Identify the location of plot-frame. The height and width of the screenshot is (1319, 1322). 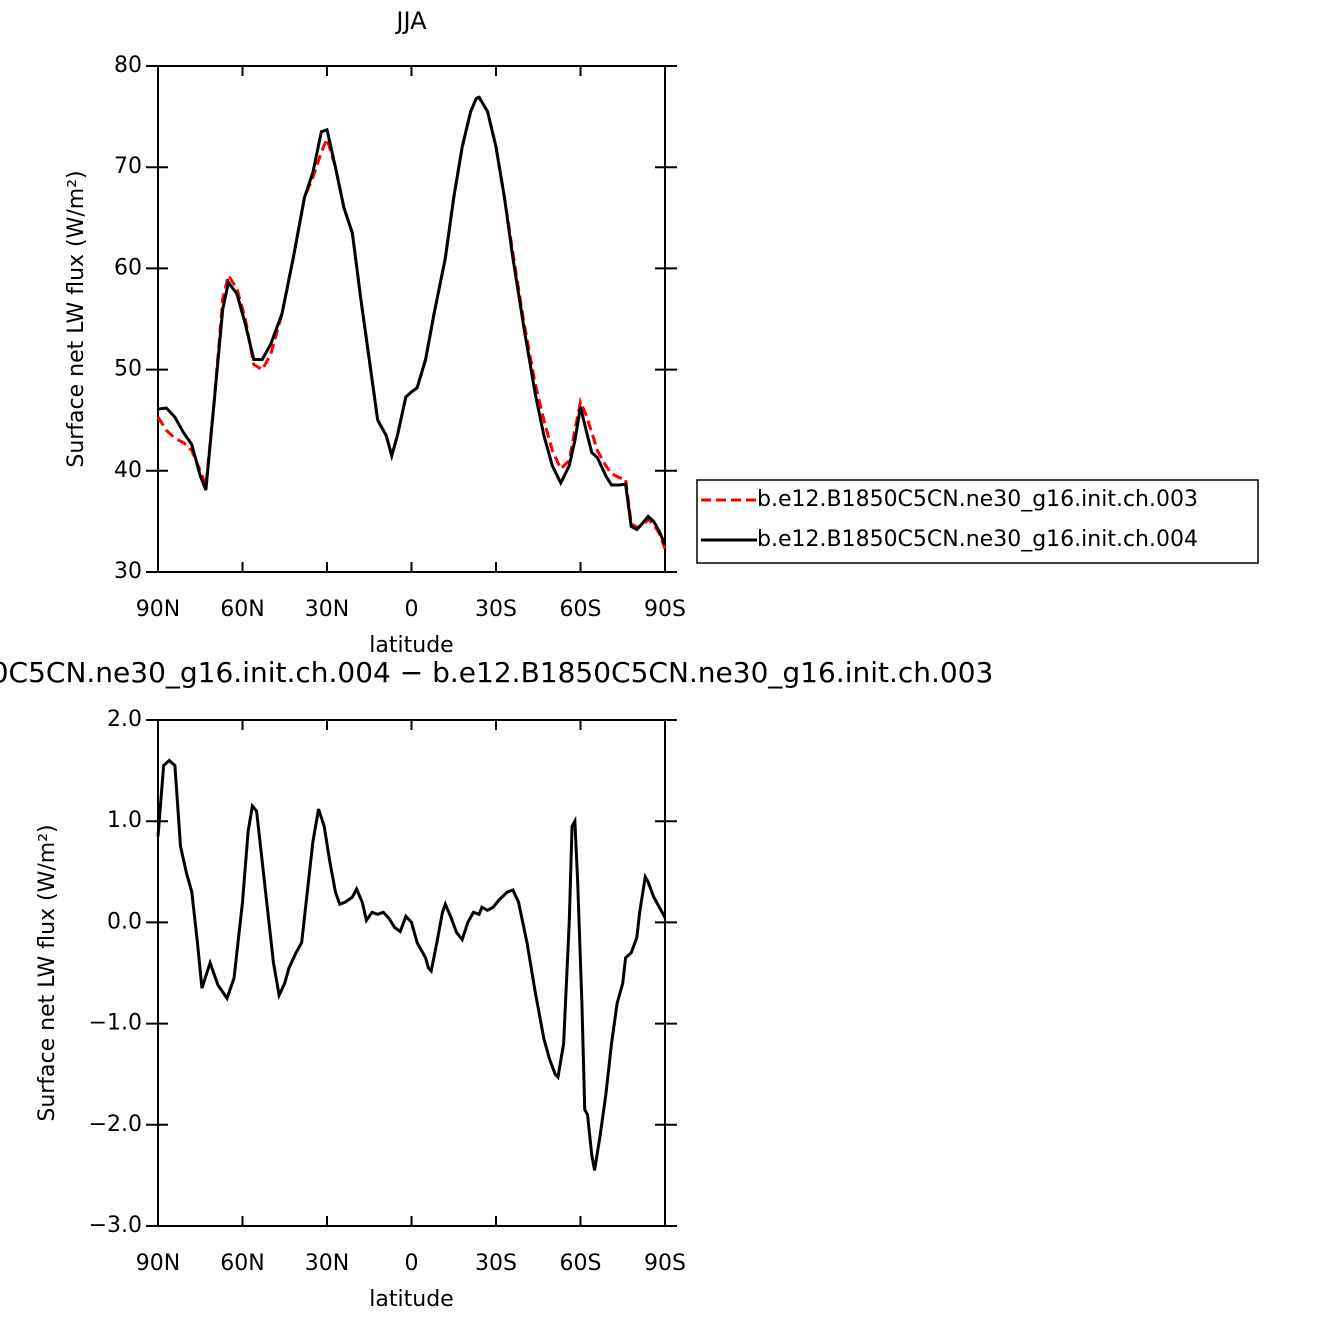
(411, 319).